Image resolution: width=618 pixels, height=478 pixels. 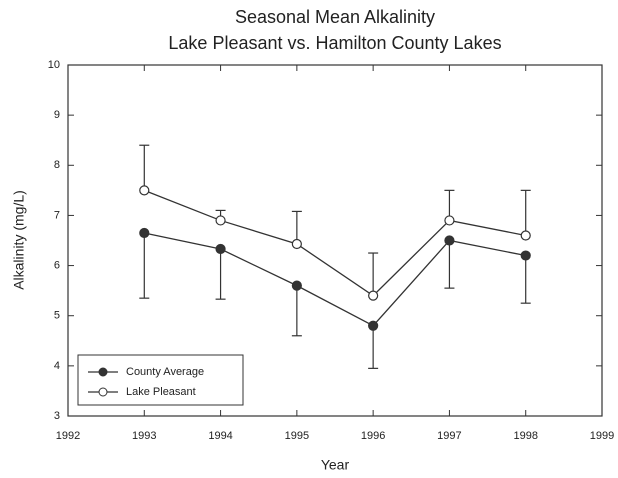 What do you see at coordinates (57, 416) in the screenshot?
I see `y-tick-label: 3` at bounding box center [57, 416].